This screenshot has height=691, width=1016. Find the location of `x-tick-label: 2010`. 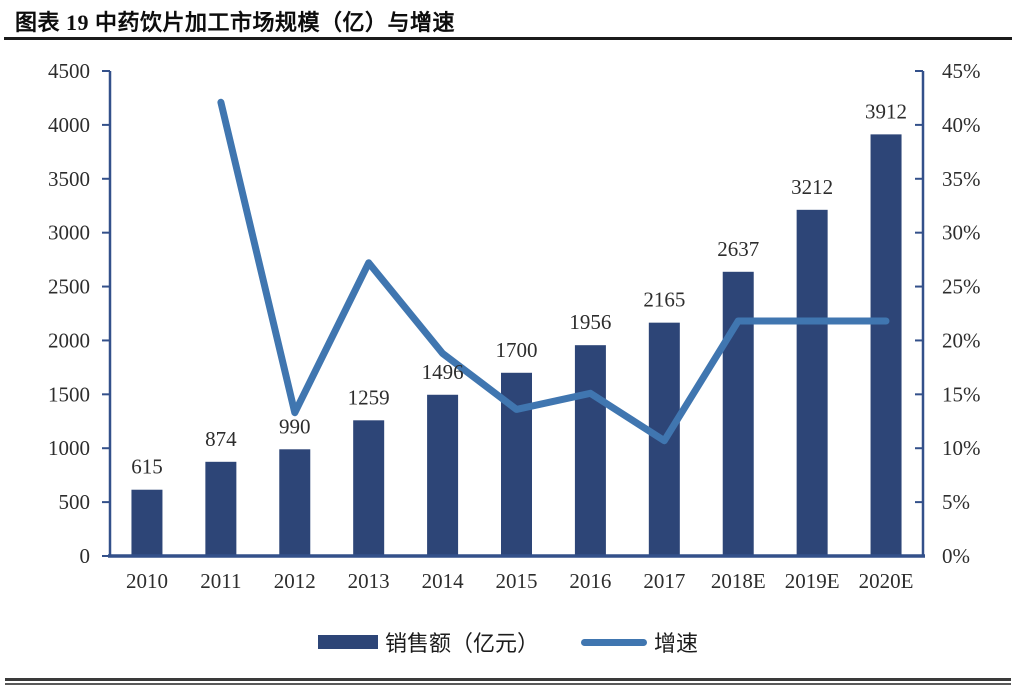

x-tick-label: 2010 is located at coordinates (147, 581).